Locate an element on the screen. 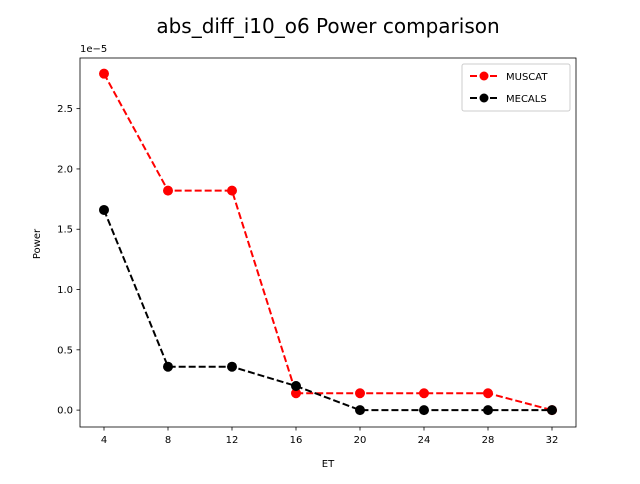  y-tick-label: 2.5 is located at coordinates (65, 109).